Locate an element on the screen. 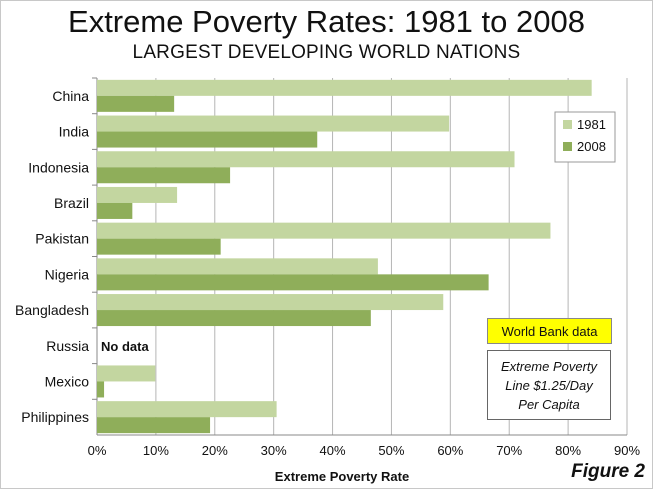 Image resolution: width=653 pixels, height=489 pixels. bar-pakistan-1981 is located at coordinates (324, 230).